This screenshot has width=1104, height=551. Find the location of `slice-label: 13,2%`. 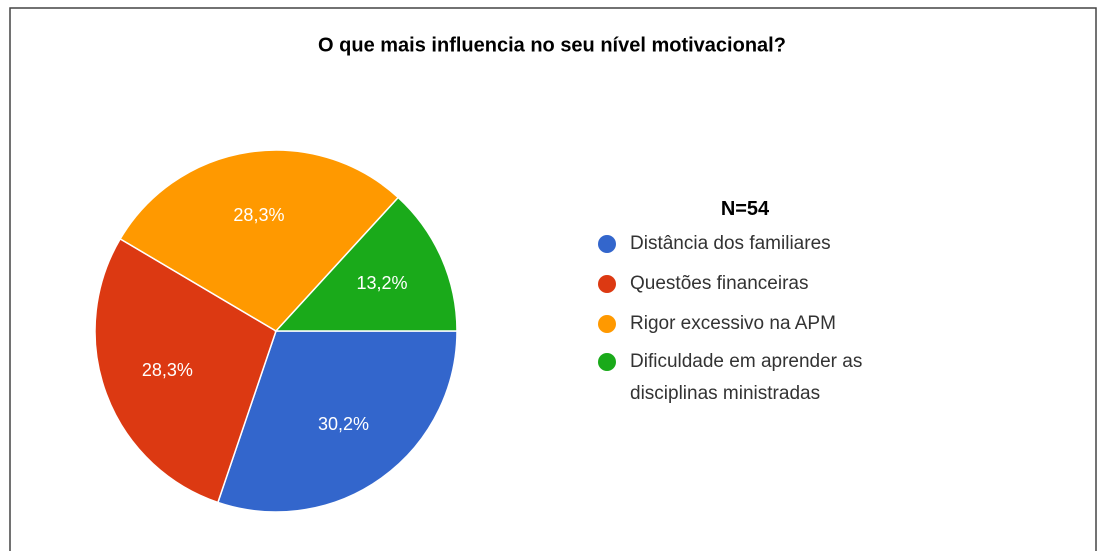

slice-label: 13,2% is located at coordinates (381, 283).